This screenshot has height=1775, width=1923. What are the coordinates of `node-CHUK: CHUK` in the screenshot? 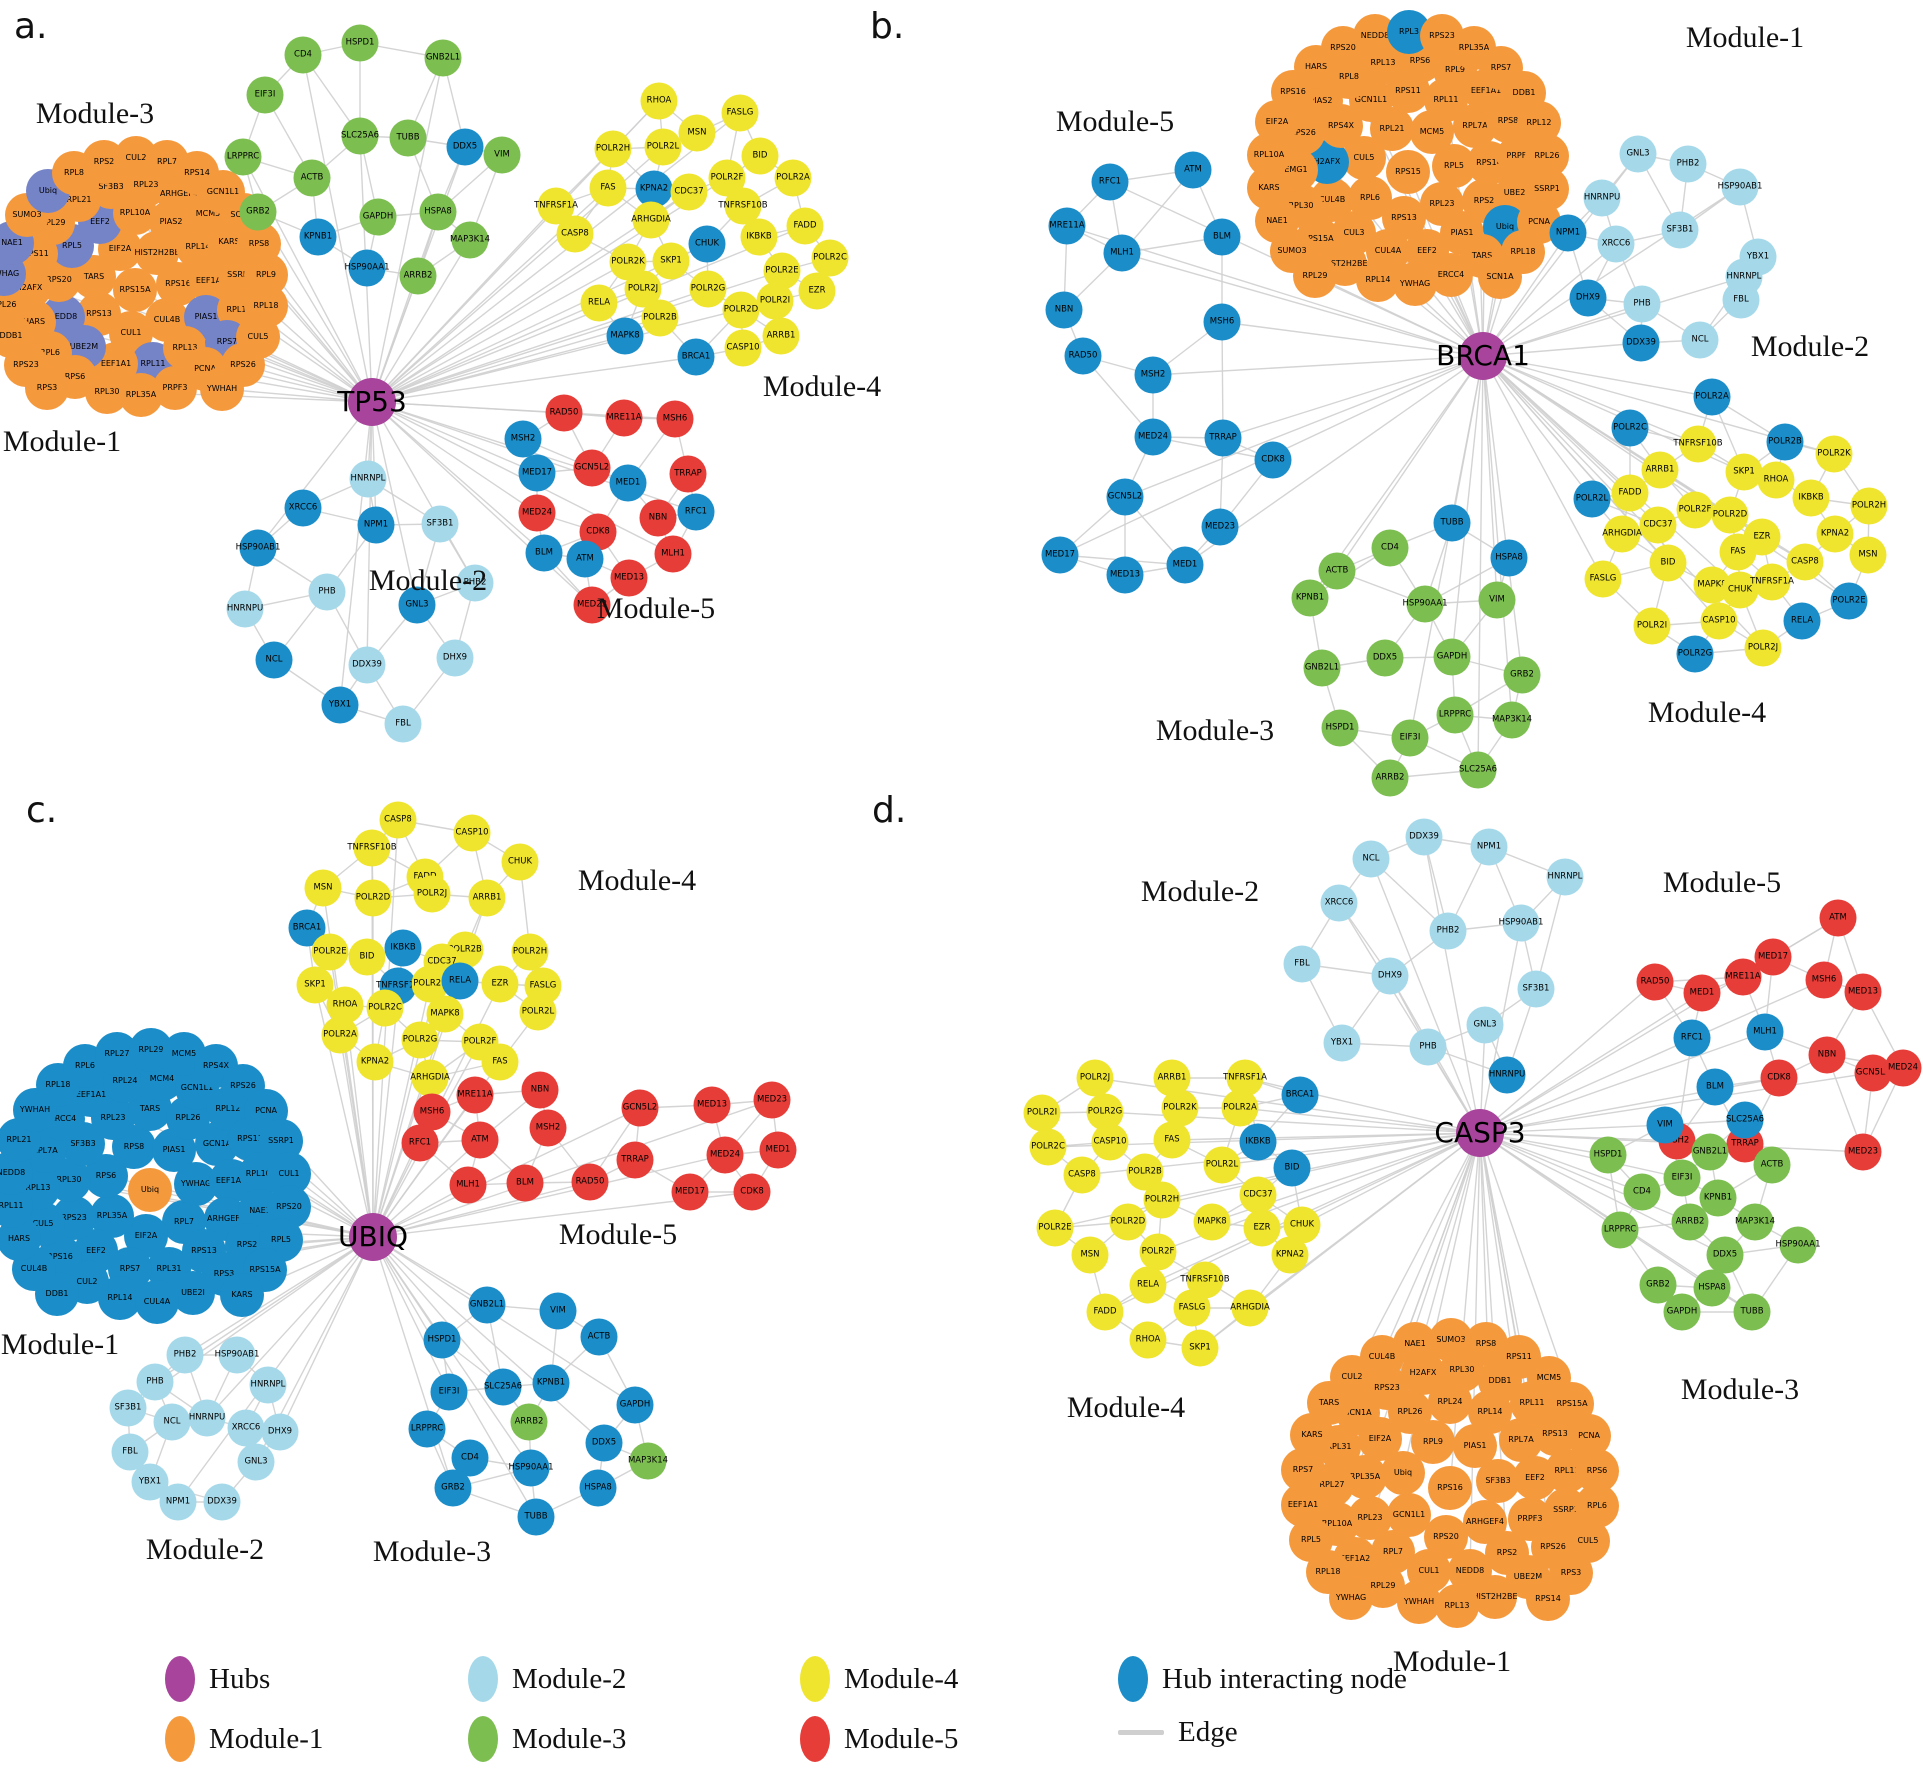 It's located at (520, 862).